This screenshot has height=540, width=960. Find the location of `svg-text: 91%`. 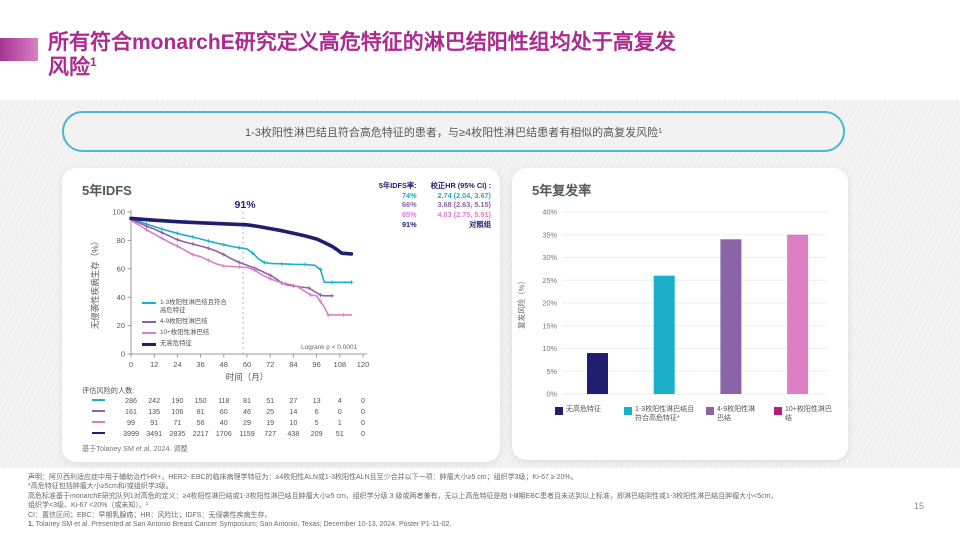

svg-text: 91% is located at coordinates (246, 205).